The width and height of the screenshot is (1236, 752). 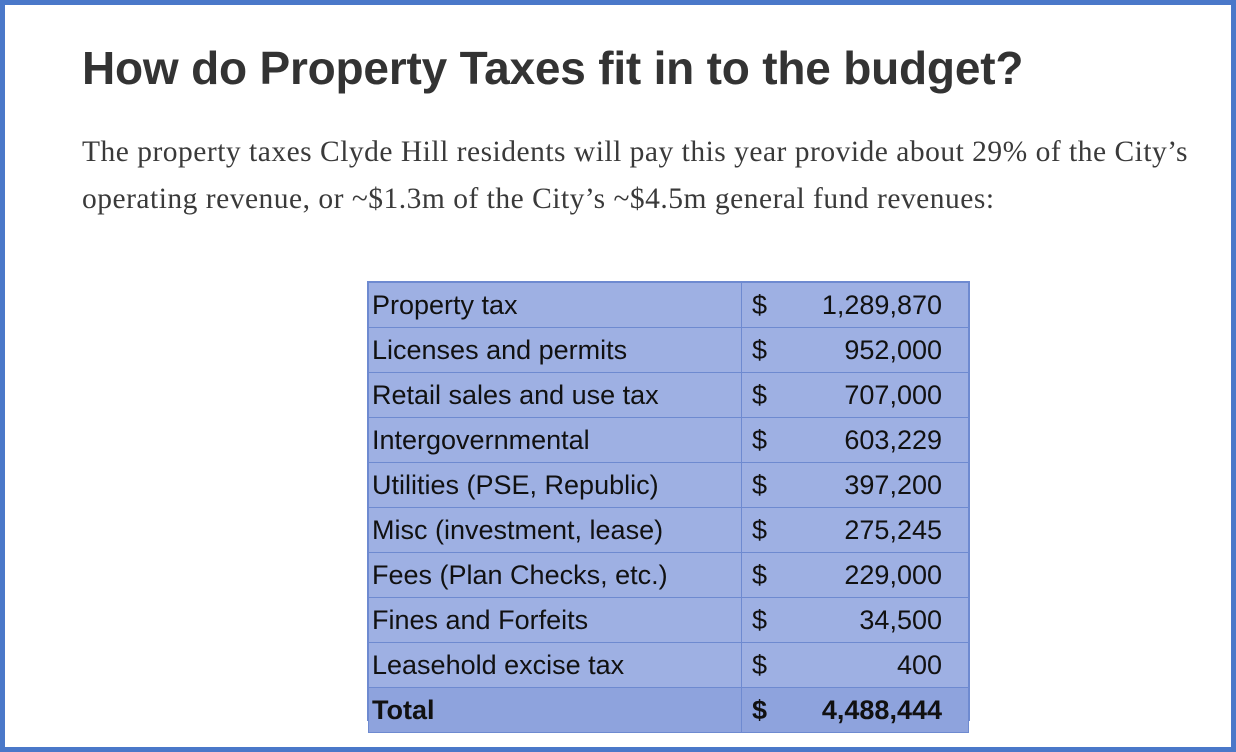 What do you see at coordinates (855, 620) in the screenshot?
I see `row-amount-cell: $ 34,500` at bounding box center [855, 620].